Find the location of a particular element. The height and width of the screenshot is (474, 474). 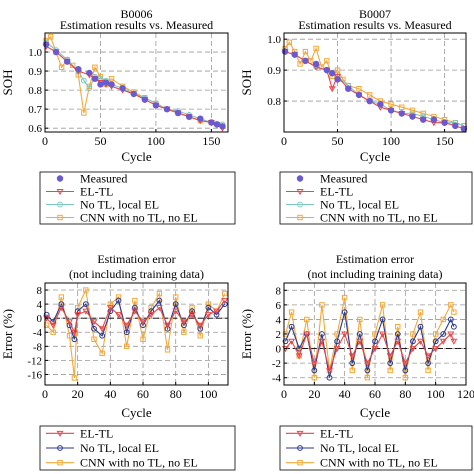

series-no-tl-local-el is located at coordinates (134, 83).